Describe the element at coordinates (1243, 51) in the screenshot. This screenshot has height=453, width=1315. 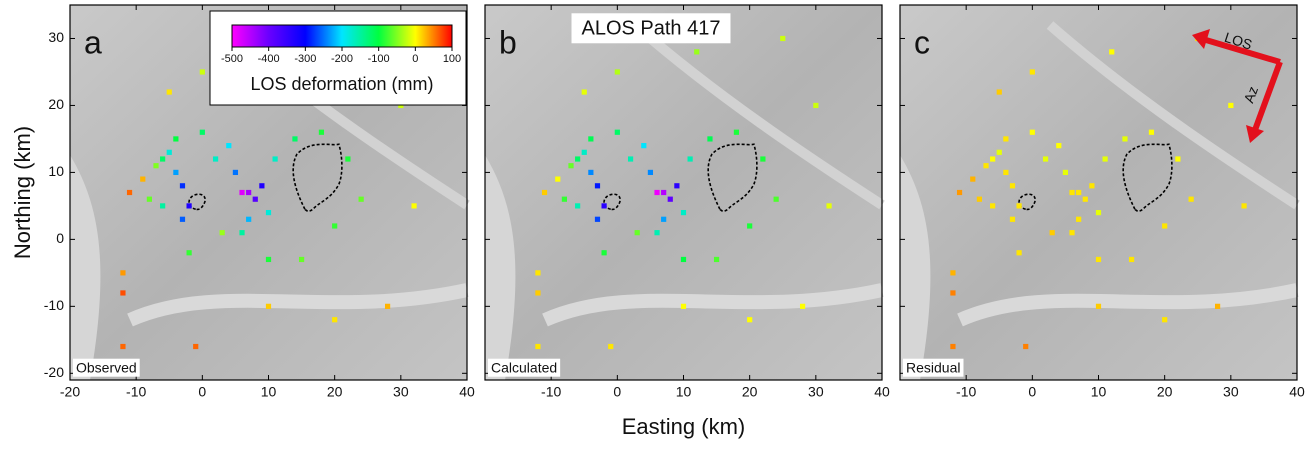
I see `los-arrow` at that location.